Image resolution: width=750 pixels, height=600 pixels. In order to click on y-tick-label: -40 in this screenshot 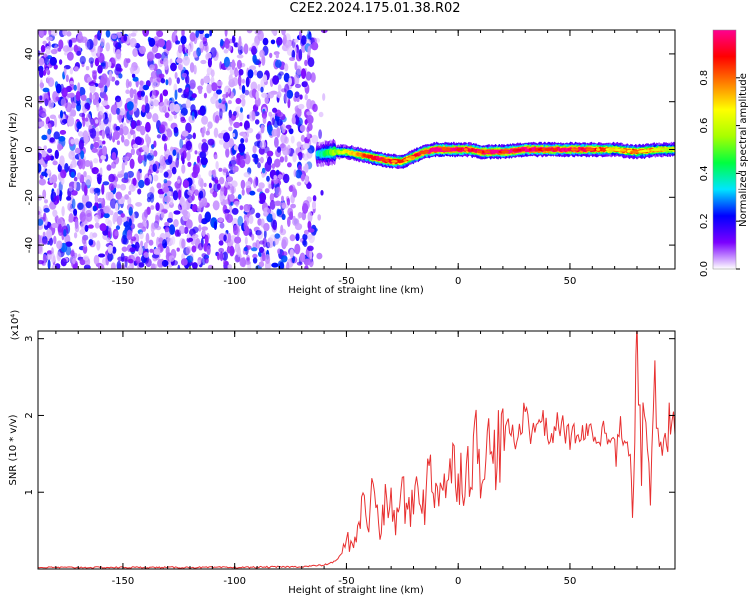, I will do `click(29, 245)`.